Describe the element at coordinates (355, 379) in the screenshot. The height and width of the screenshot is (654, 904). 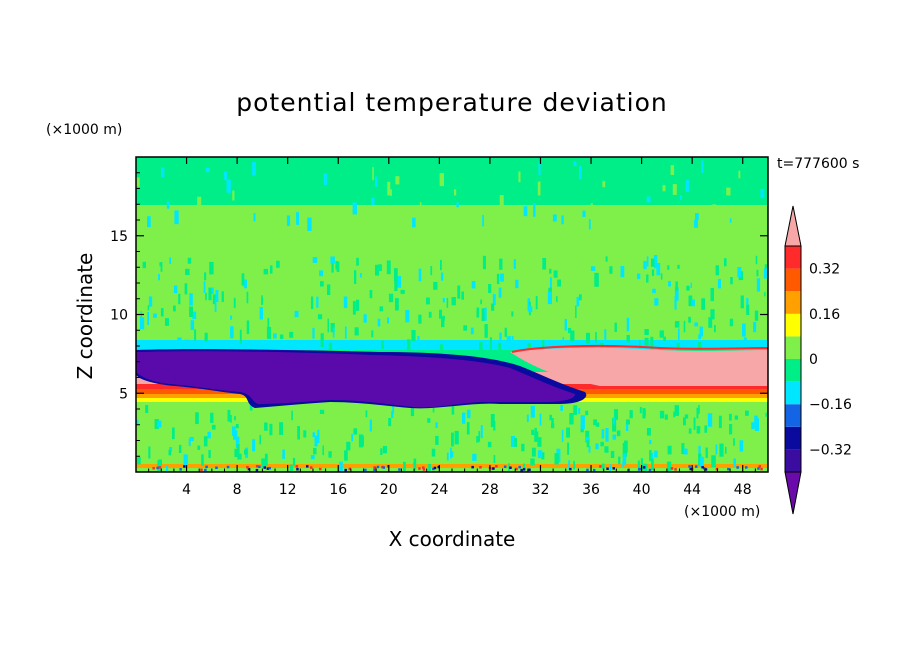
I see `cold-pool-inner` at that location.